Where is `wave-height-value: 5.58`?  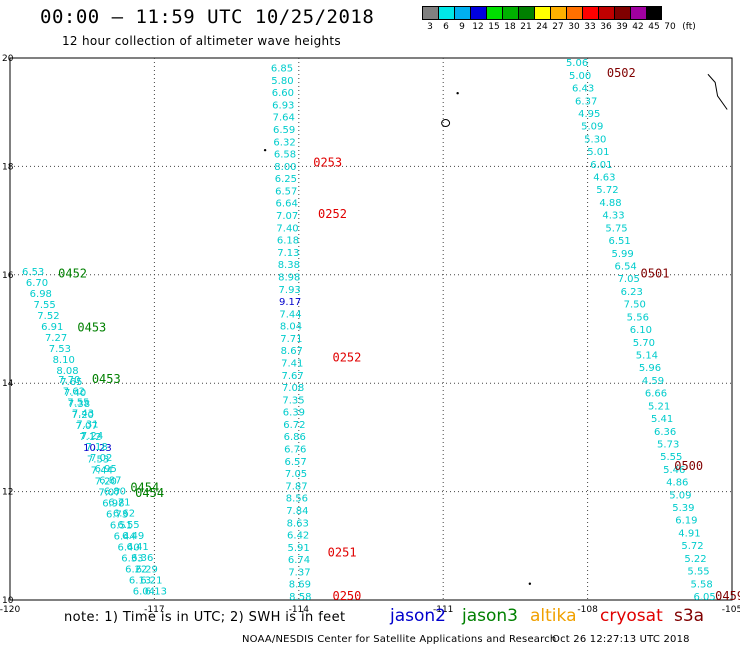
wave-height-value: 5.58 is located at coordinates (701, 584).